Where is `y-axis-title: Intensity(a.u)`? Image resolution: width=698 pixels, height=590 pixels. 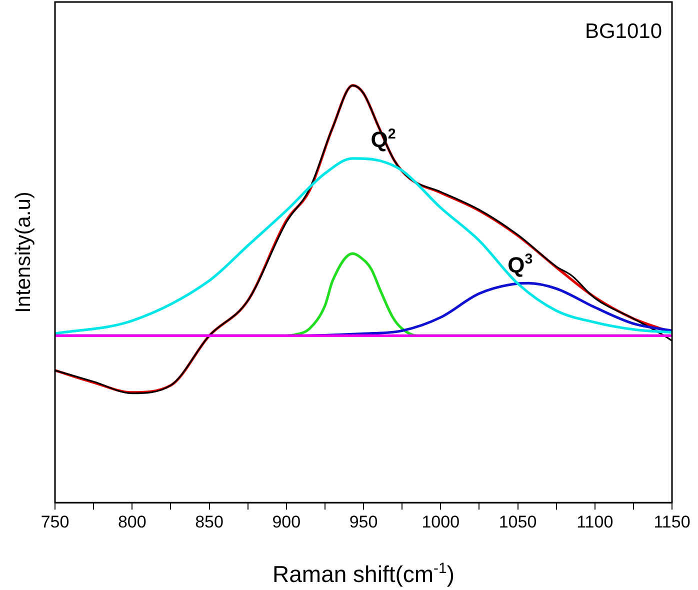
y-axis-title: Intensity(a.u) is located at coordinates (23, 252).